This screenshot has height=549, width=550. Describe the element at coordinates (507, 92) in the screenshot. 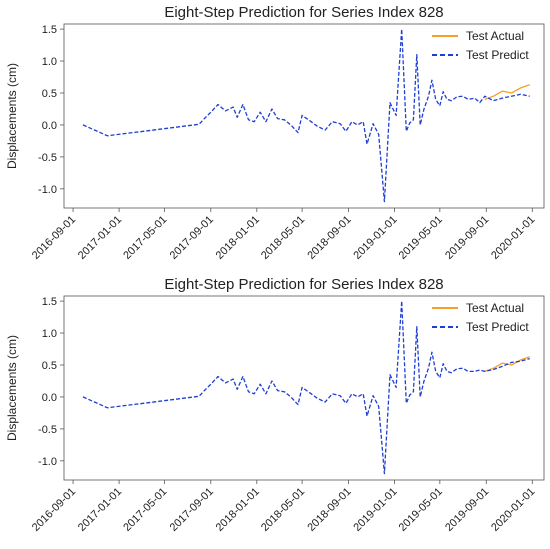

I see `series-line-test-actual` at that location.